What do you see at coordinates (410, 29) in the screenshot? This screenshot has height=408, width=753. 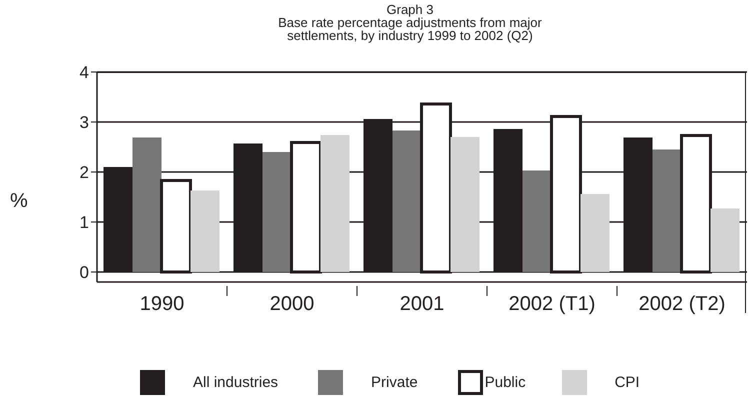 I see `chart-subtitle: Base rate percentage adjustments from major settlements, by industry 1999 to 2002 (Q2)` at bounding box center [410, 29].